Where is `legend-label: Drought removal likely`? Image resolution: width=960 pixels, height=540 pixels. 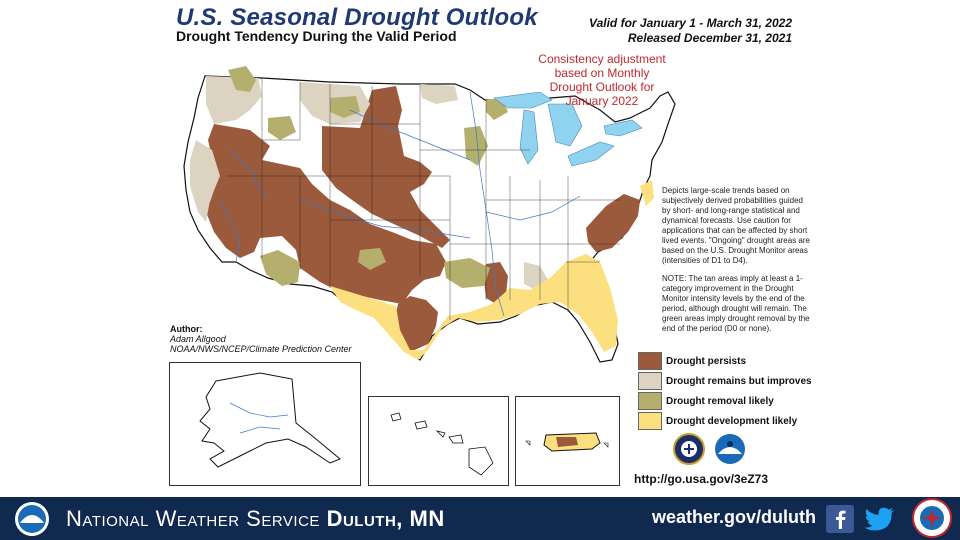
legend-label: Drought removal likely is located at coordinates (720, 401).